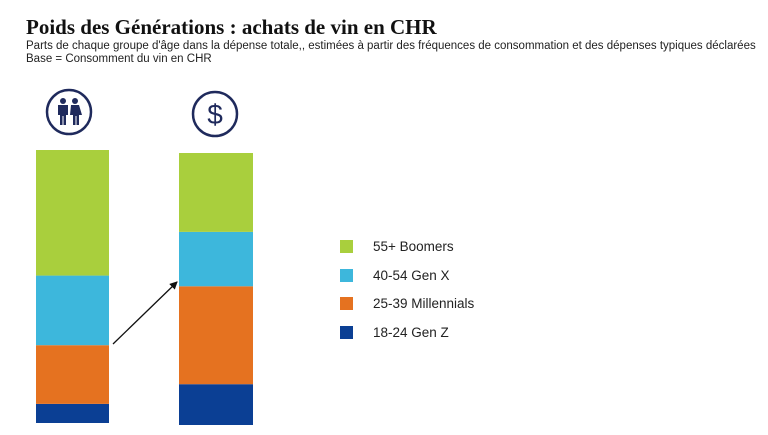 This screenshot has height=435, width=768. I want to click on legend-item: 25-39 Millennials, so click(407, 303).